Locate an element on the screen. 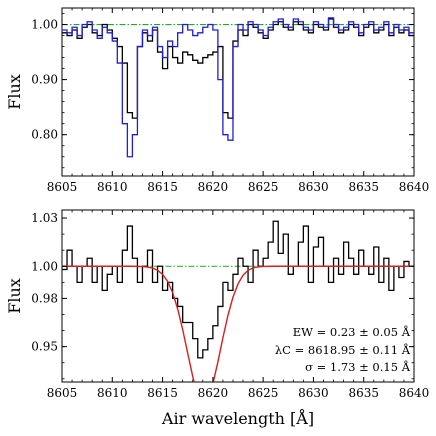 The image size is (436, 436). bottom-y-axis-label: Flux is located at coordinates (14, 296).